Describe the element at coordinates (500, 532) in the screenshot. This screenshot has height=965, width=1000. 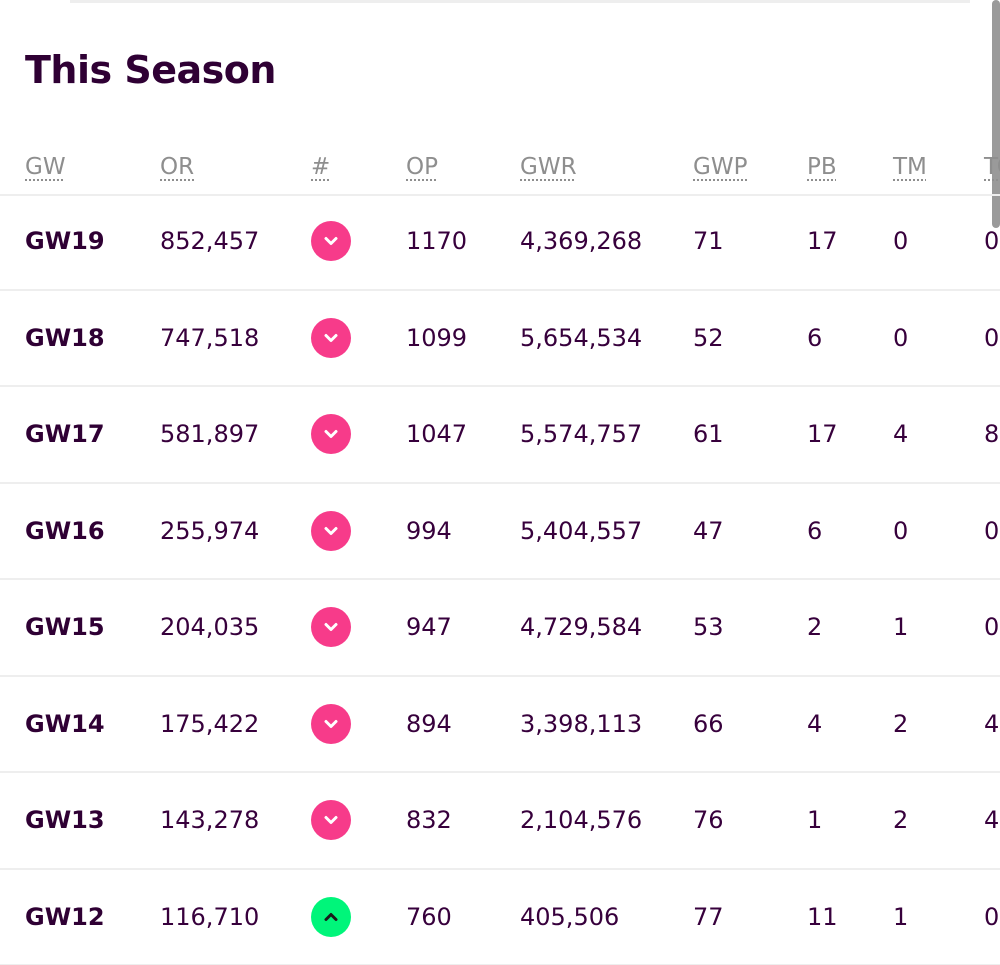
I see `table-row: GW16 255,974 994 5,404,557 47 6 0 0` at that location.